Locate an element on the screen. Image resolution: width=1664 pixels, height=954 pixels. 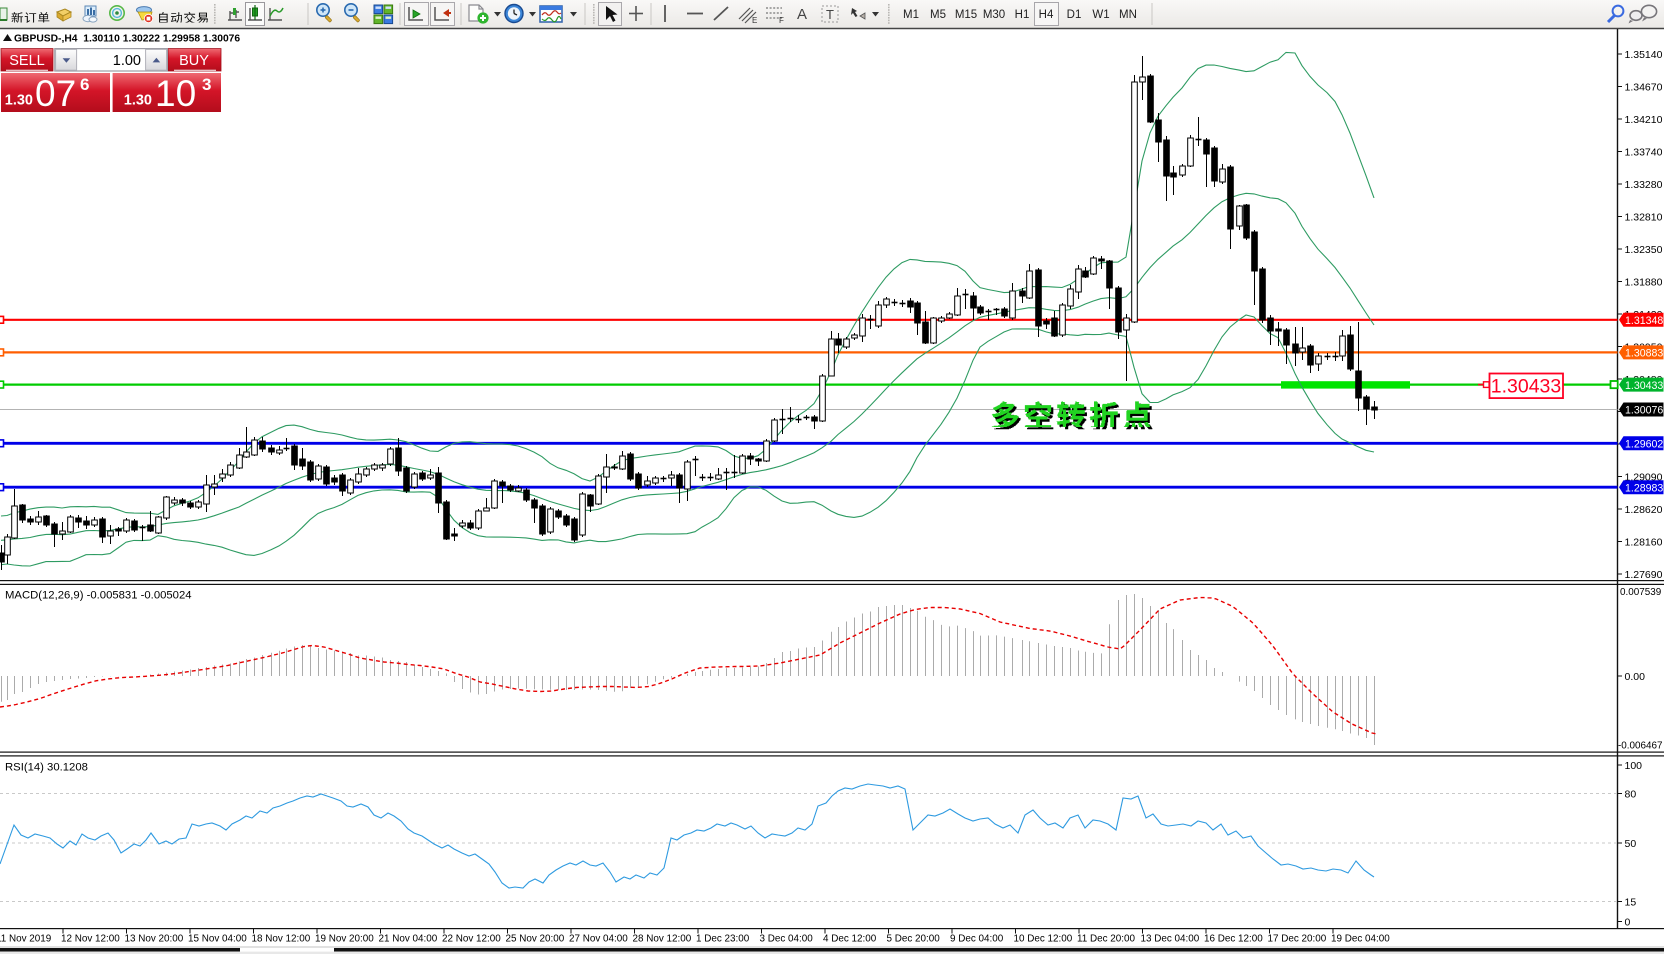
svg-text: 4 Dec 12:00 is located at coordinates (850, 939).